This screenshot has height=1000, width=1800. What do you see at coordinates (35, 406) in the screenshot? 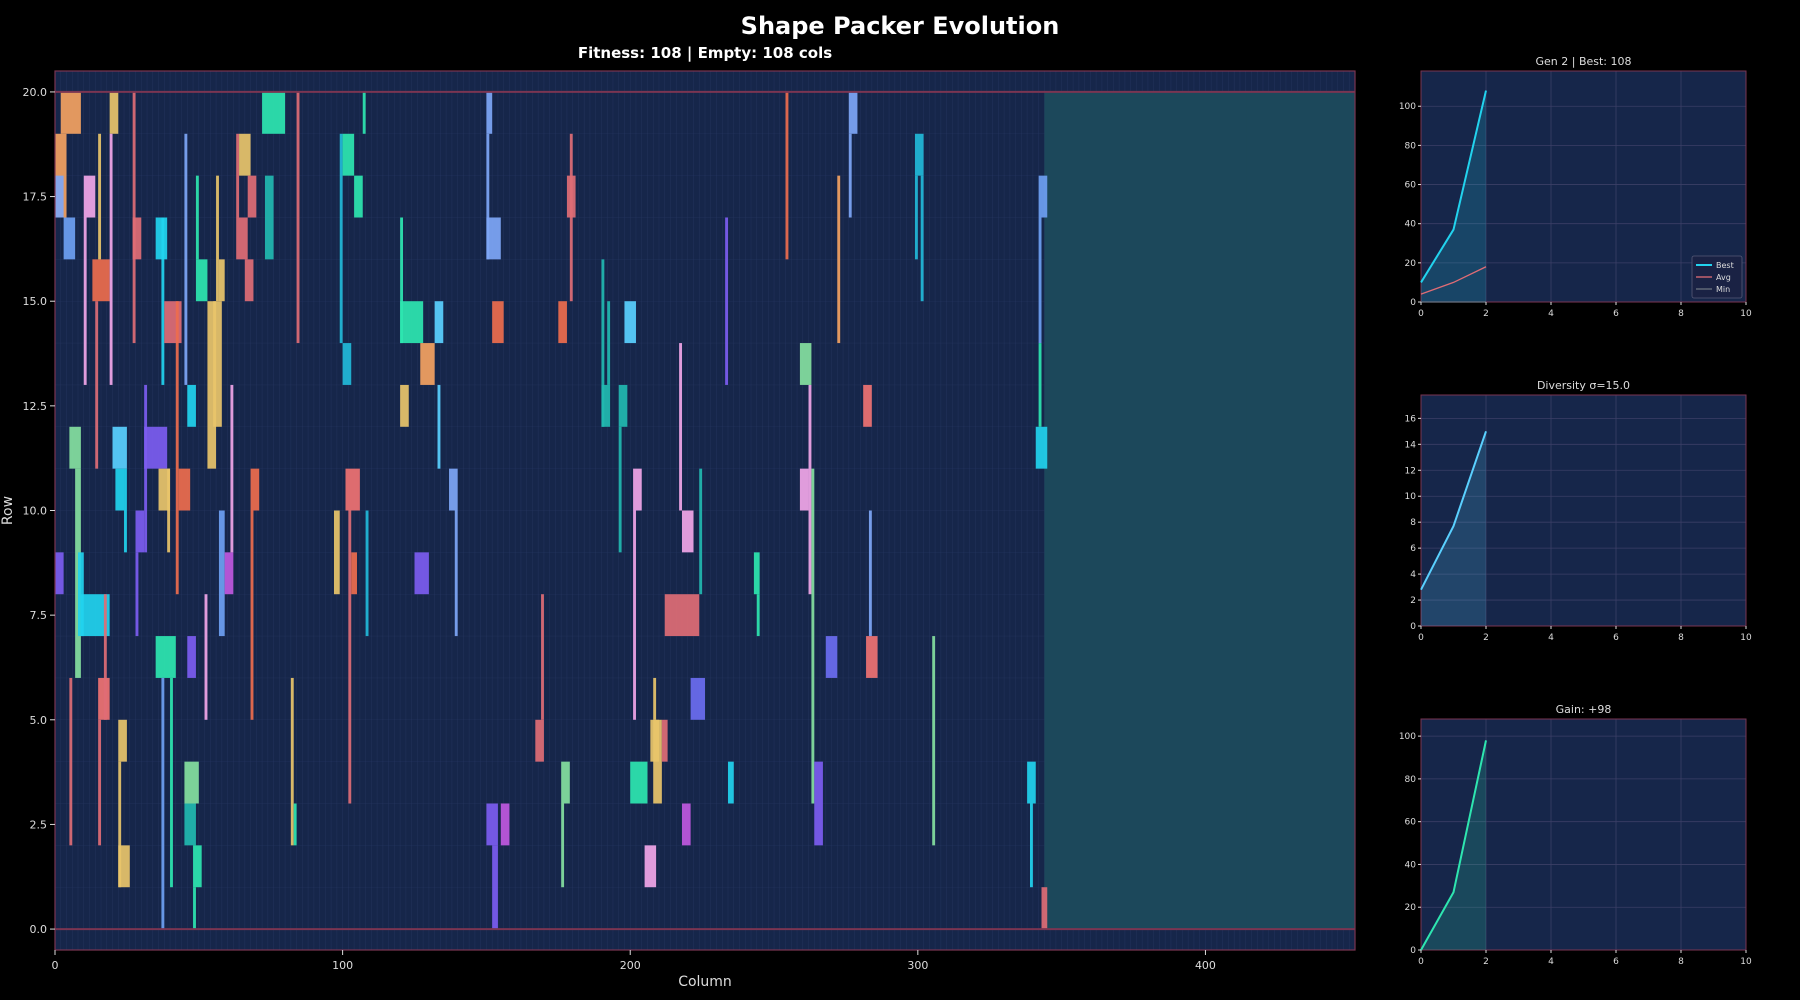
I see `y-tick-label: 12.5` at bounding box center [35, 406].